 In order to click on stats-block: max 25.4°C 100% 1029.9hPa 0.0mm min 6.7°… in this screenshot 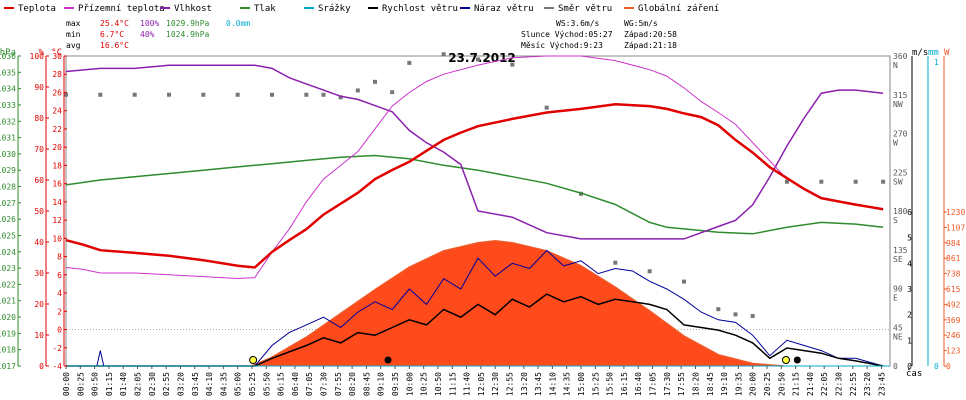, I will do `click(371, 34)`.